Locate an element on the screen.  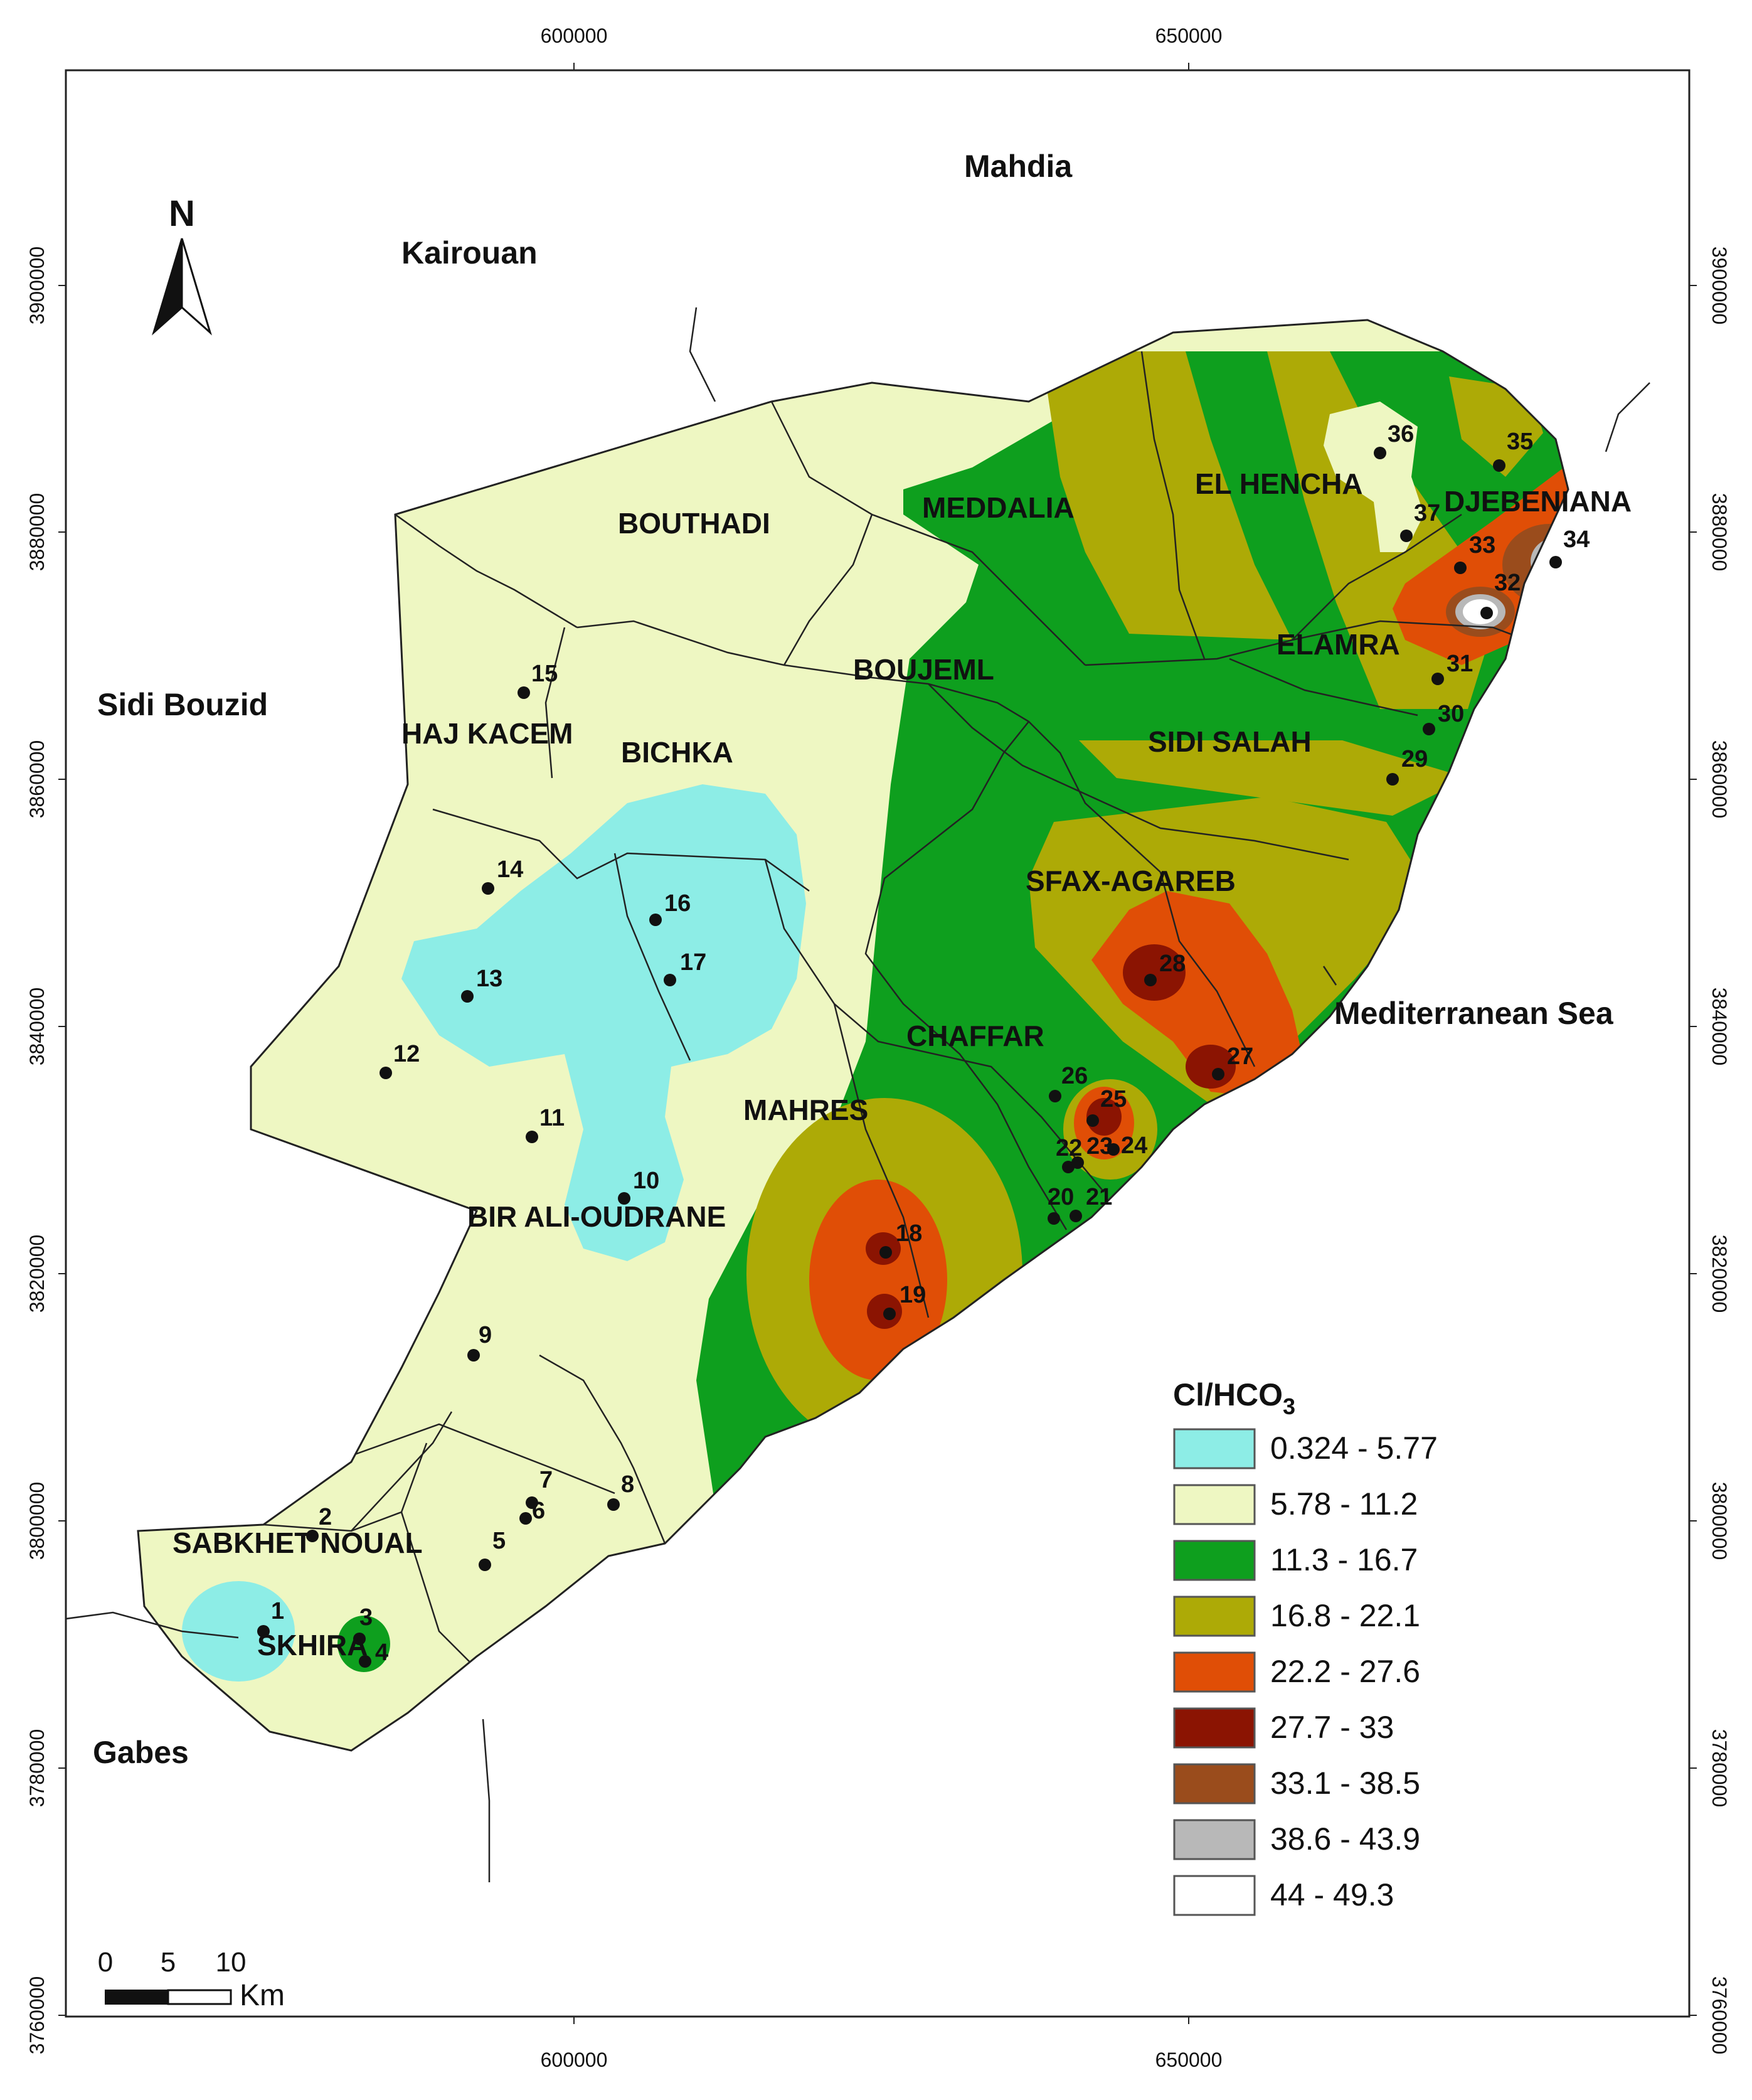
legend-label: 22.2 - 27.6 is located at coordinates (1345, 1671).